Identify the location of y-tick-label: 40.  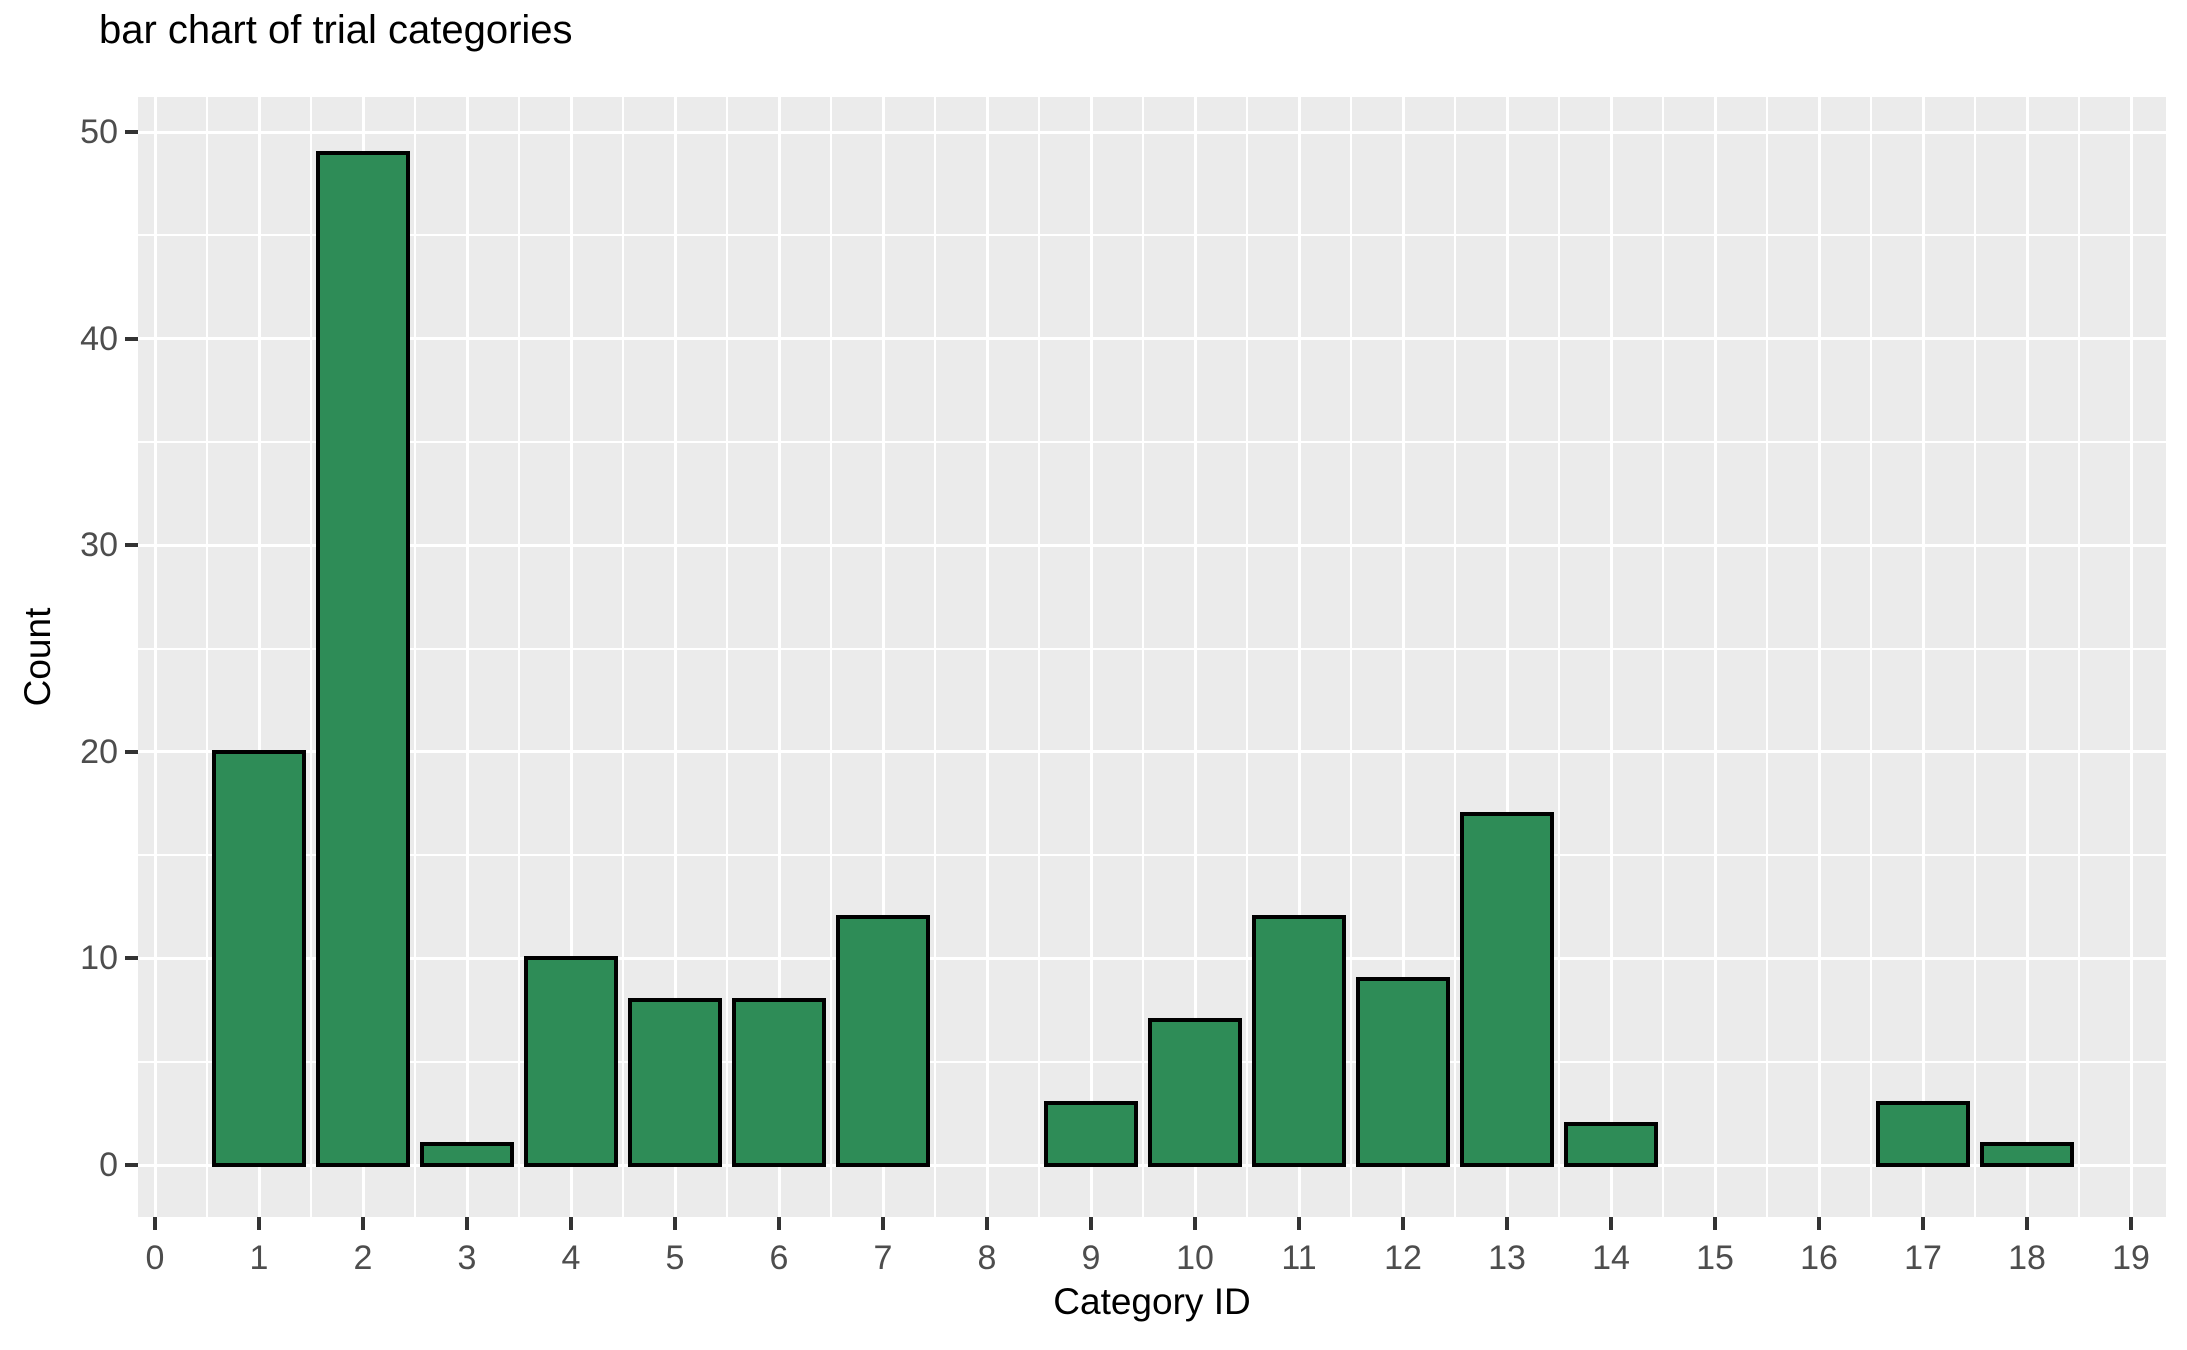
(99, 338).